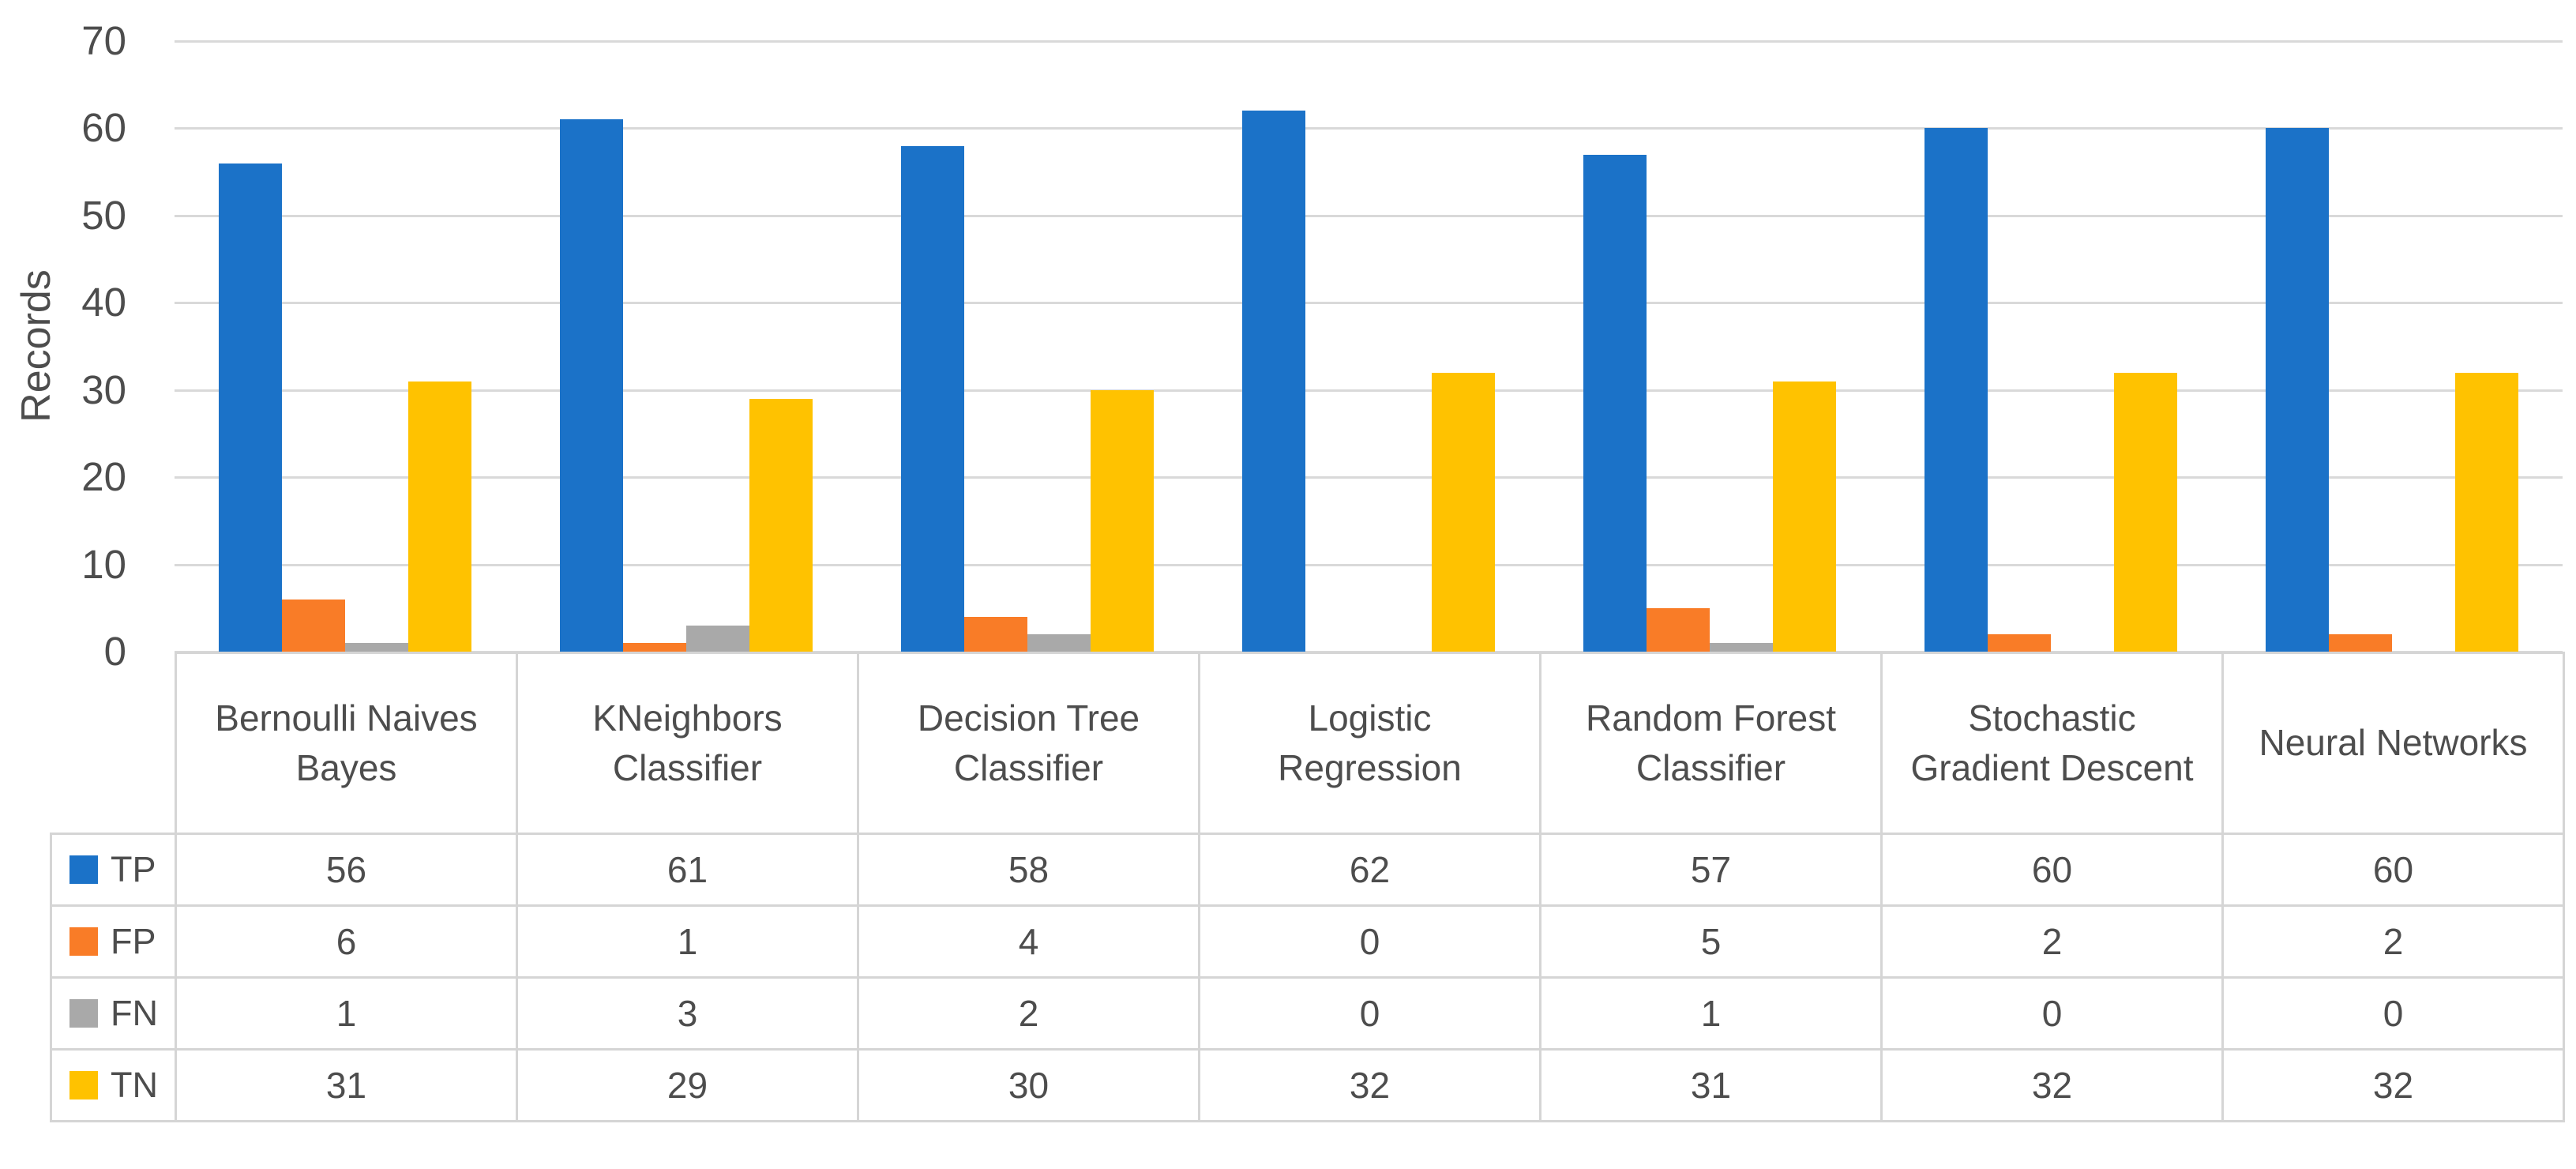 The height and width of the screenshot is (1169, 2576). I want to click on series-row-fn: FN 1 3 2 0 1 0 0, so click(1307, 1013).